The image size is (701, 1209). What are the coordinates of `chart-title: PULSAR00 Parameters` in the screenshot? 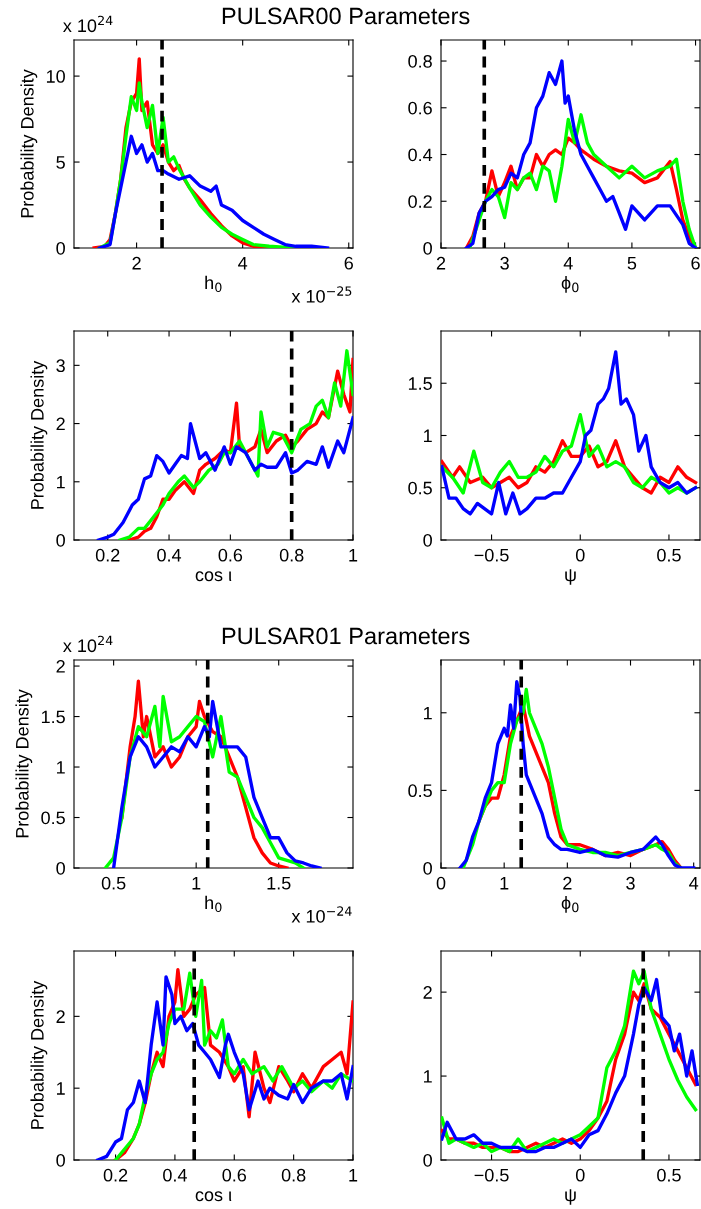 It's located at (346, 16).